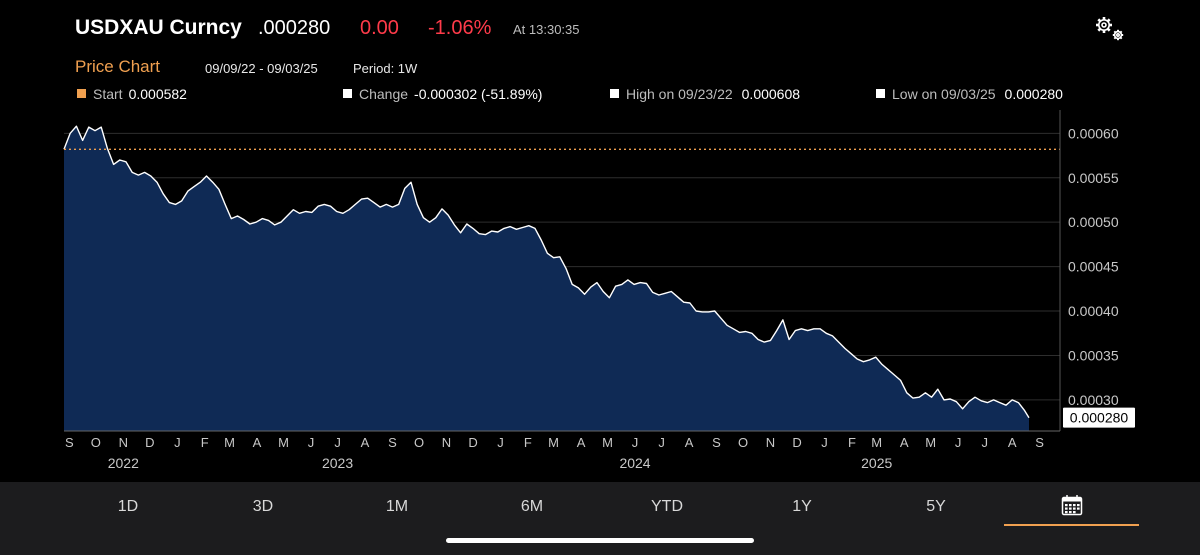 The height and width of the screenshot is (555, 1200). I want to click on x-tick-label-6: M, so click(229, 442).